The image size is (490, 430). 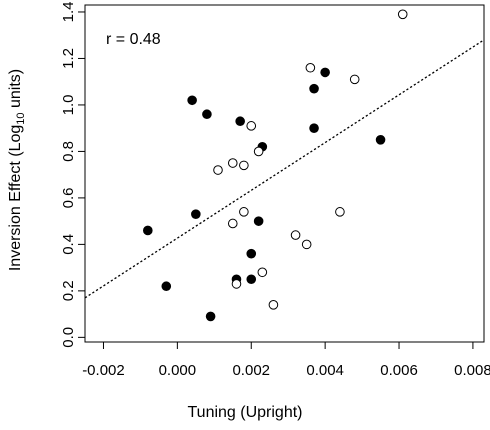 What do you see at coordinates (68, 244) in the screenshot?
I see `y-tick-label: 0.4` at bounding box center [68, 244].